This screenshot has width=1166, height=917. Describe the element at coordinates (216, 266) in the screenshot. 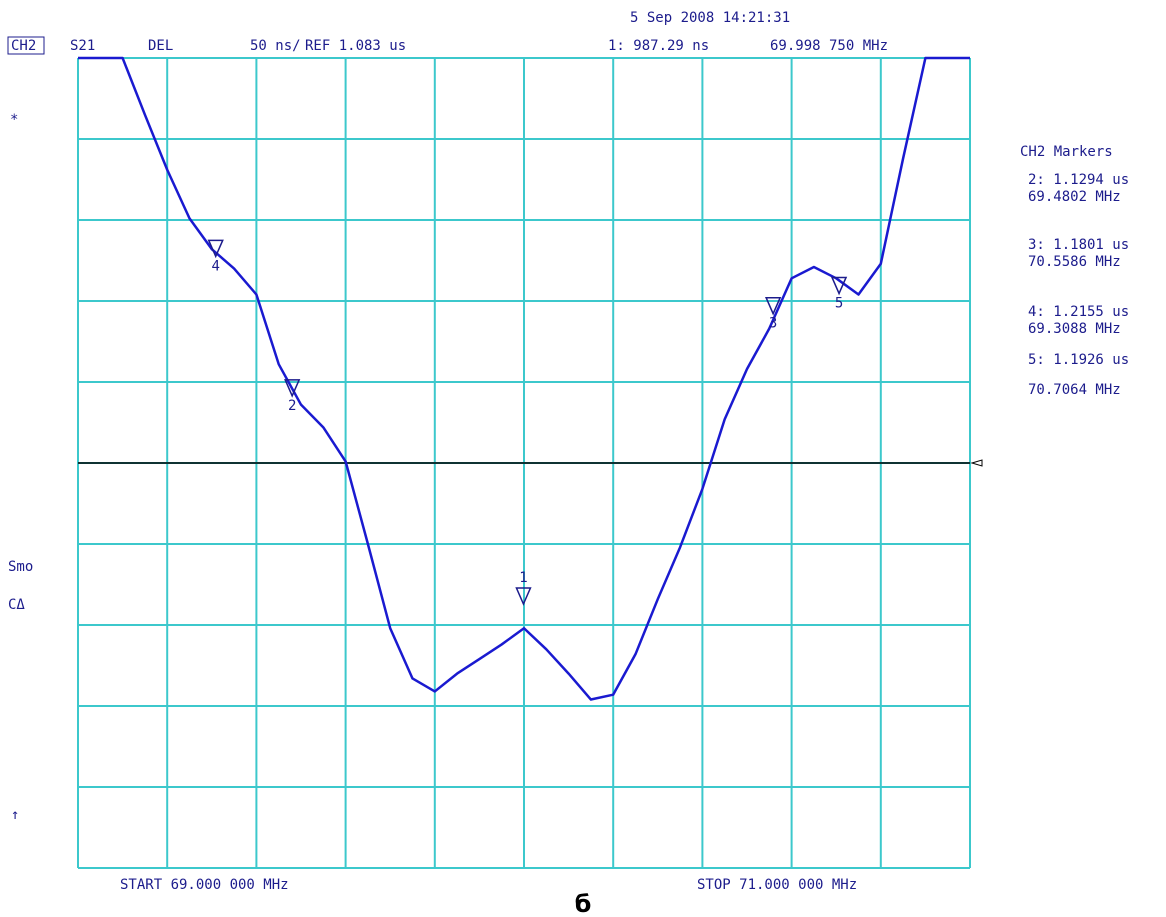

I see `marker-label: 4` at that location.